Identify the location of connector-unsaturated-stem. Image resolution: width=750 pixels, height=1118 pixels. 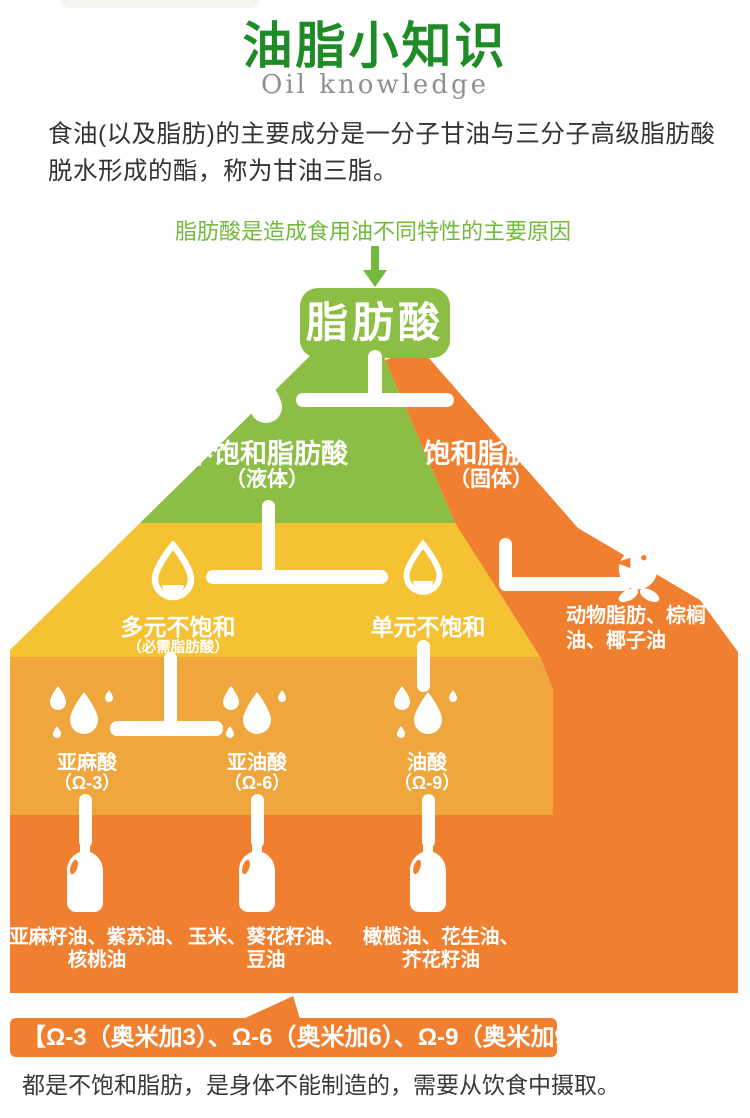
(268, 540).